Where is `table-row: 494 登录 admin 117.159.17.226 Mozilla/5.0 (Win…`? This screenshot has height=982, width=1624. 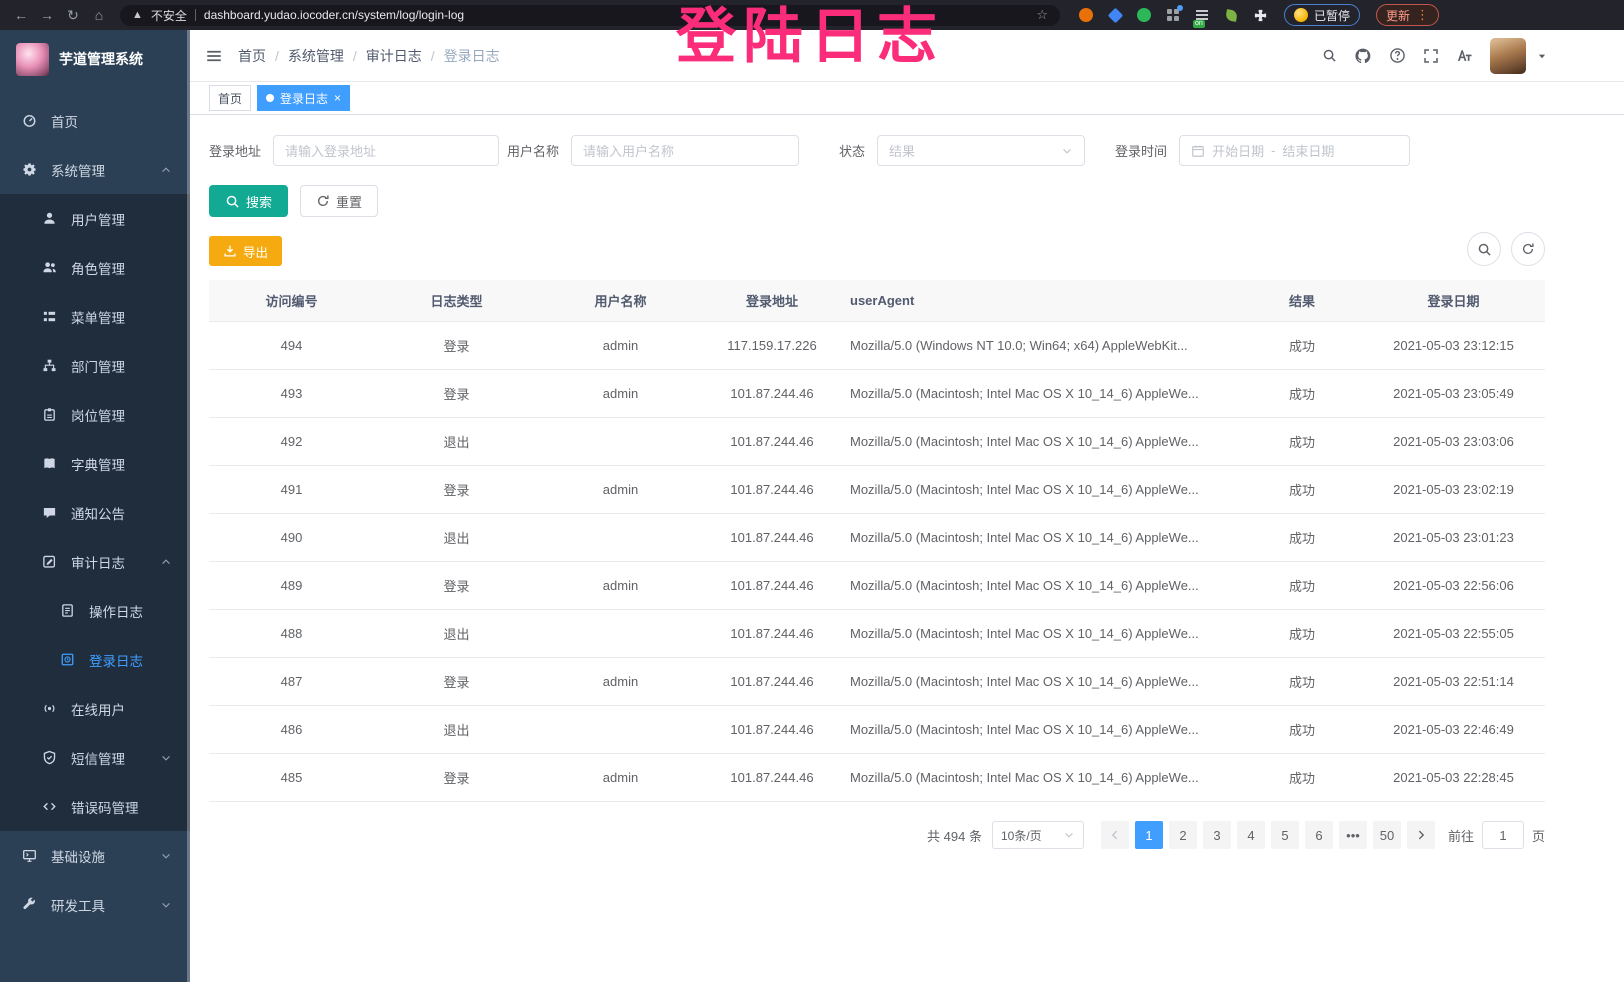 table-row: 494 登录 admin 117.159.17.226 Mozilla/5.0 (Win… is located at coordinates (877, 345).